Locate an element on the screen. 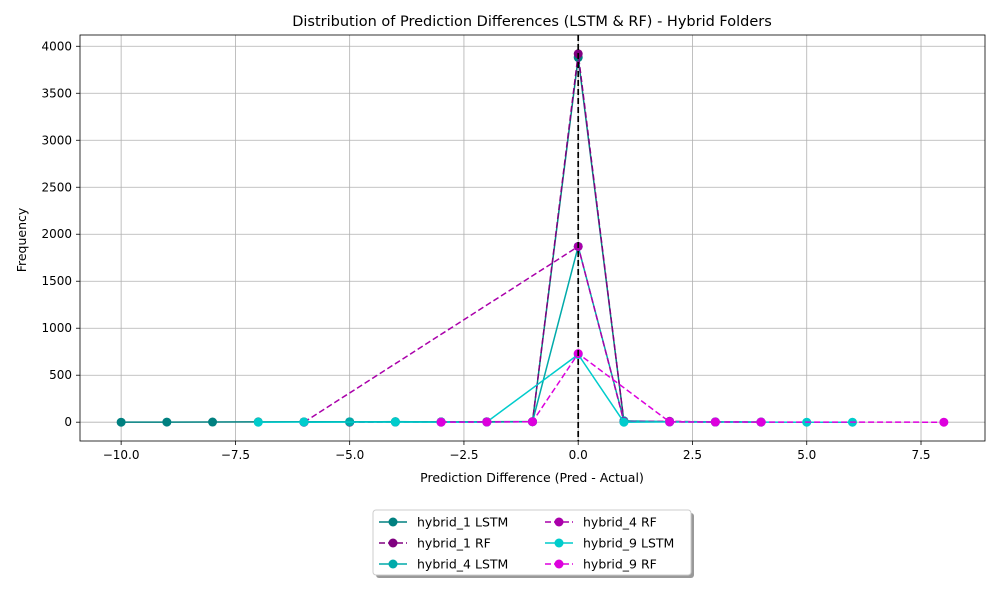  x-tick-label: 0.0 is located at coordinates (578, 455).